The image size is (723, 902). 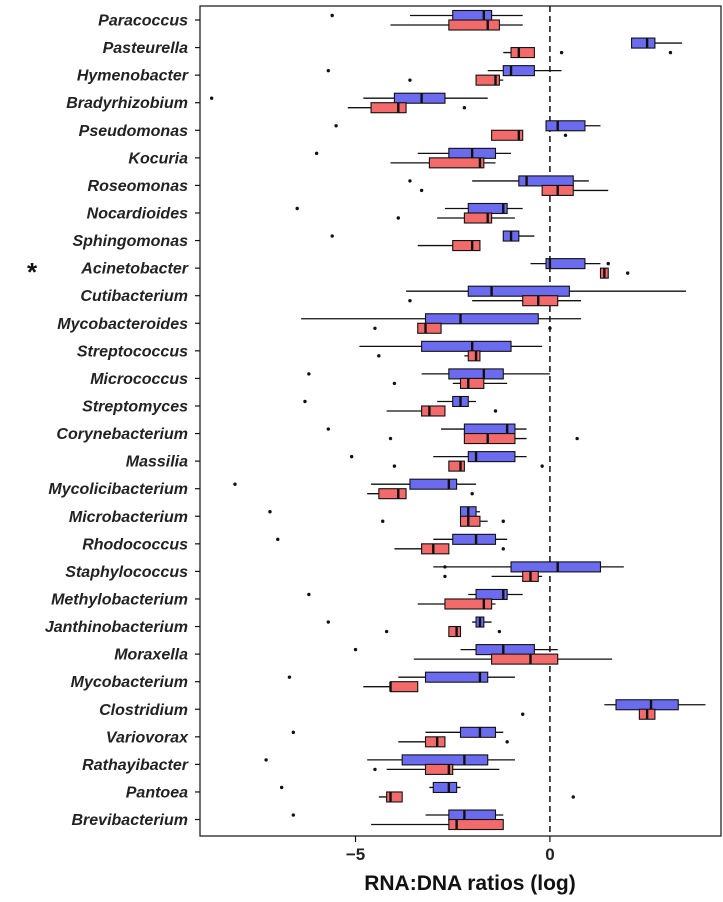 What do you see at coordinates (143, 710) in the screenshot?
I see `category-label: Clostridium` at bounding box center [143, 710].